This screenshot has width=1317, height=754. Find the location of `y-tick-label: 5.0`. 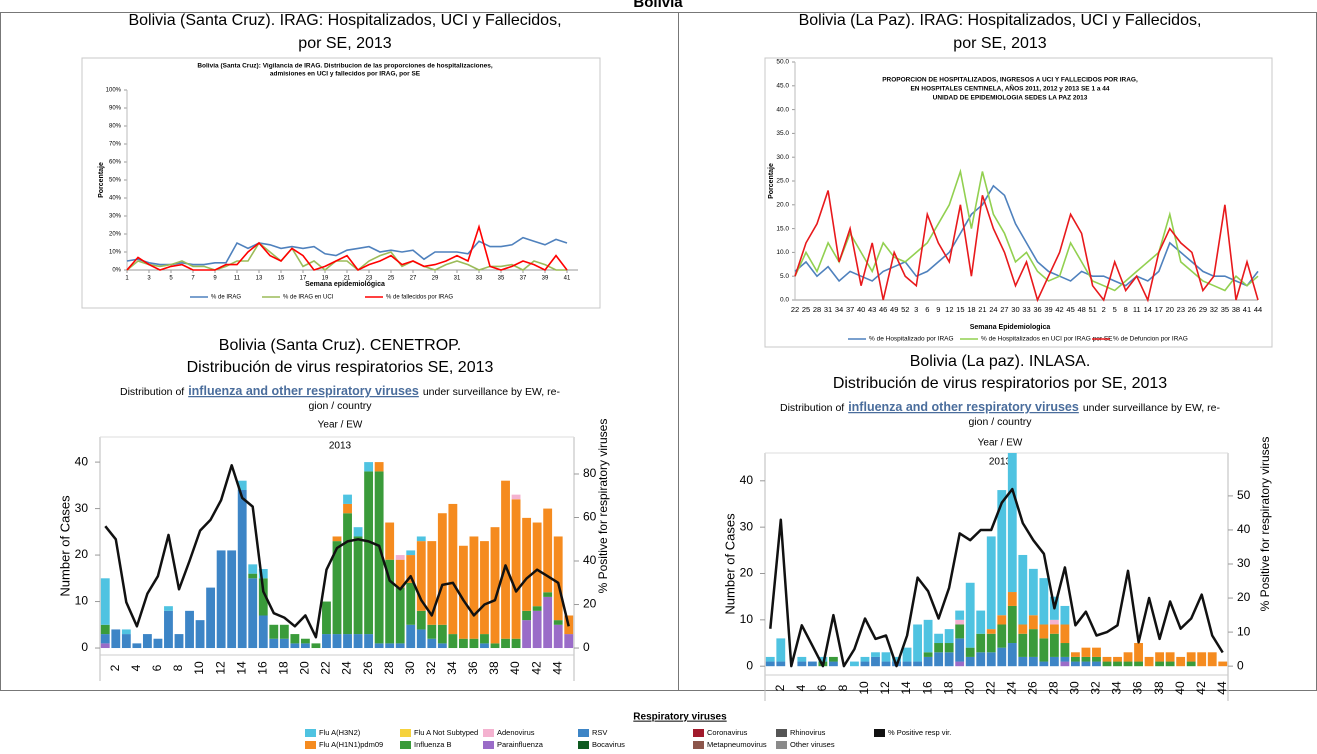

y-tick-label: 5.0 is located at coordinates (784, 276).